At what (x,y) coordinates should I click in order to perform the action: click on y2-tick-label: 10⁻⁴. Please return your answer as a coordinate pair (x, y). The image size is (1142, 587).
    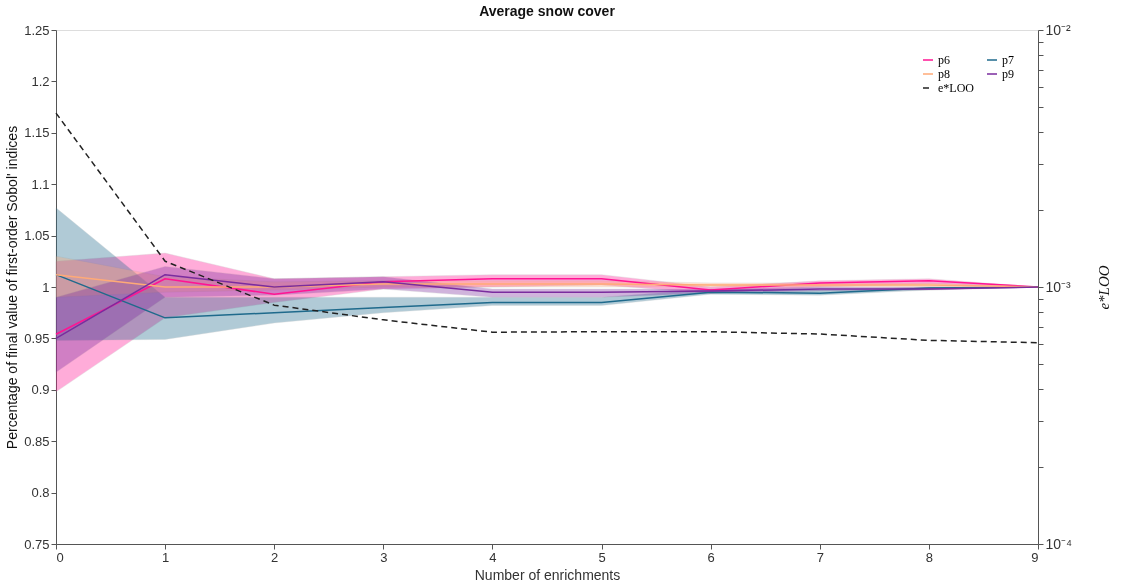
    Looking at the image, I should click on (1059, 543).